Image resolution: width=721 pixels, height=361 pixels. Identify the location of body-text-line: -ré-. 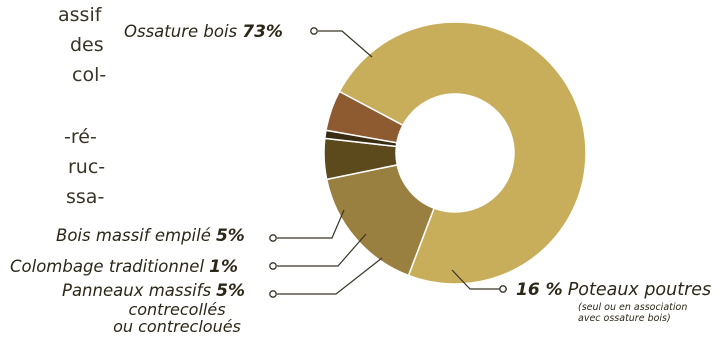
(80, 137).